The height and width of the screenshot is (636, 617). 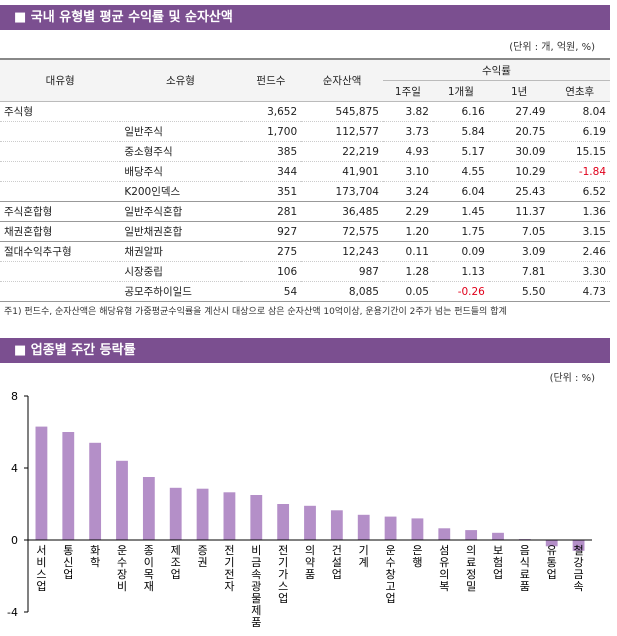 I want to click on table-cell: 6.19, so click(x=579, y=131).